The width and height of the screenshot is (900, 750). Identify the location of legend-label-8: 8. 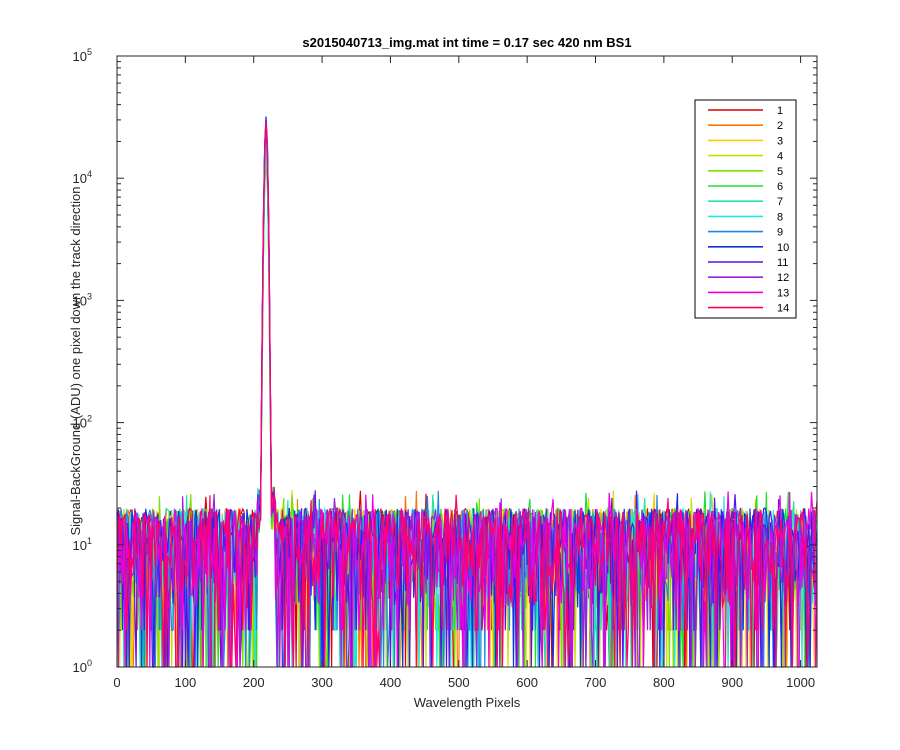
(780, 217).